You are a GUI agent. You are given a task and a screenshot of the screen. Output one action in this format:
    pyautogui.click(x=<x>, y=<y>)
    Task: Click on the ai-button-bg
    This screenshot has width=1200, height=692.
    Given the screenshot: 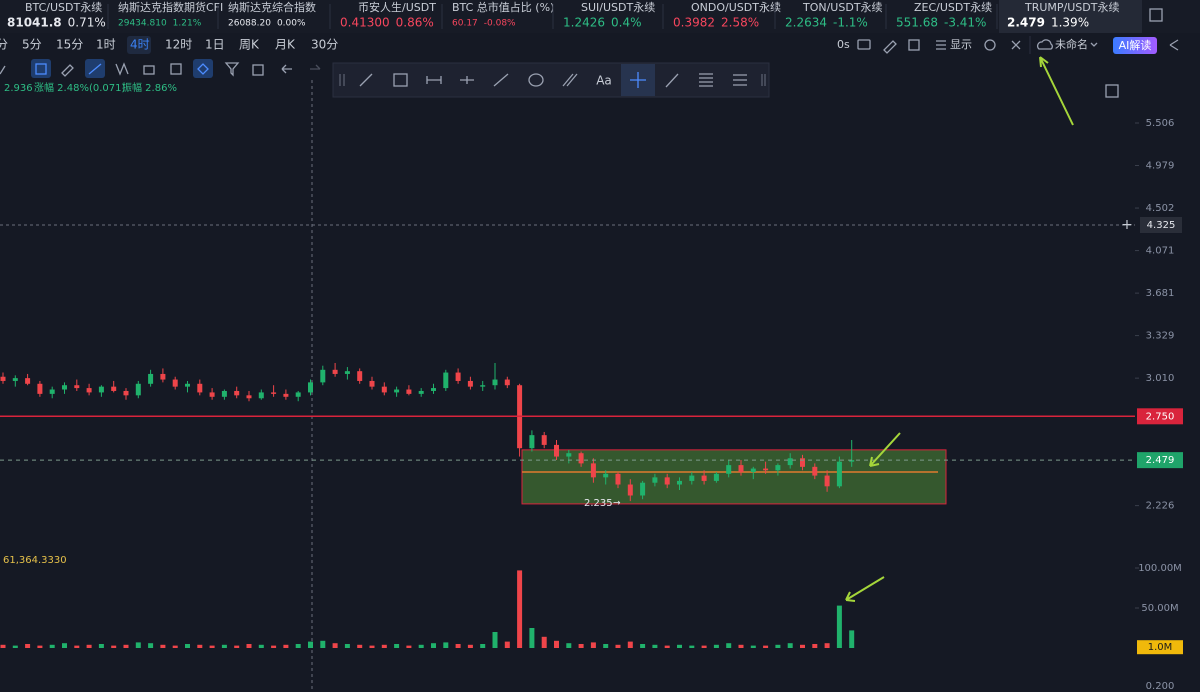 What is the action you would take?
    pyautogui.click(x=1135, y=45)
    